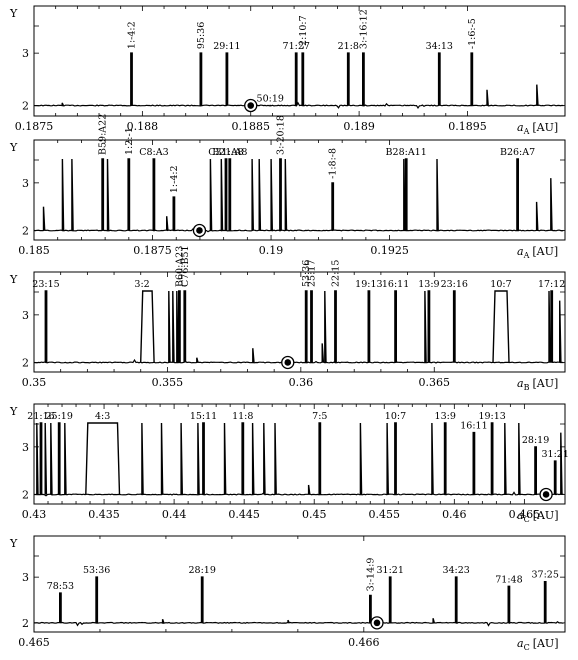 Image resolution: width=578 pixels, height=660 pixels. I want to click on resonance-label: 19:13, so click(491, 416).